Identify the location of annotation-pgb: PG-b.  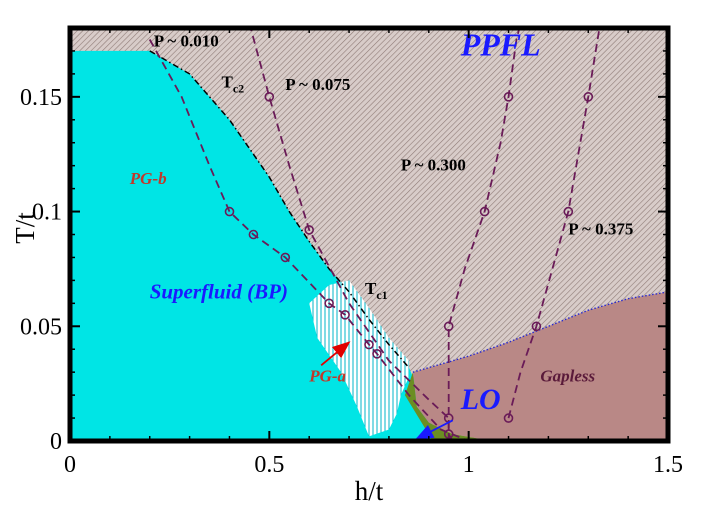
(148, 178).